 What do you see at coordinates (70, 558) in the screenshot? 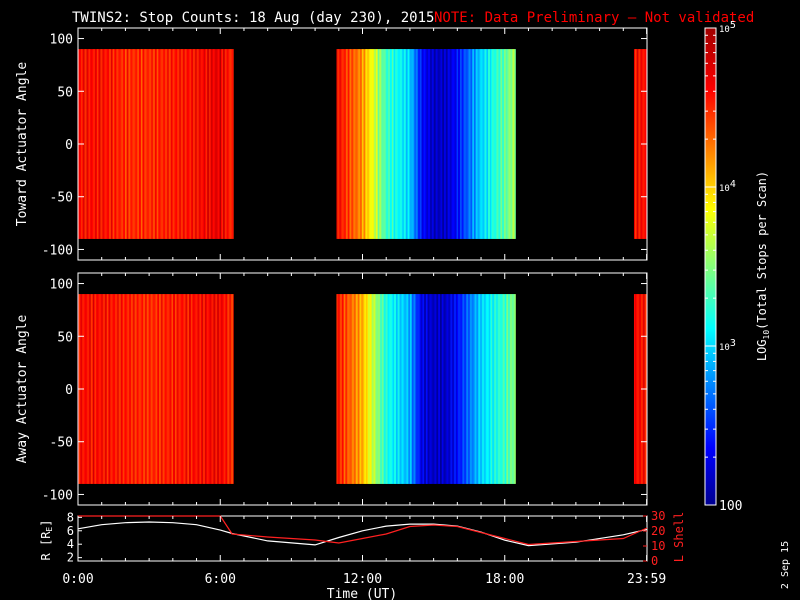
I see `r-tick-label: 2` at bounding box center [70, 558].